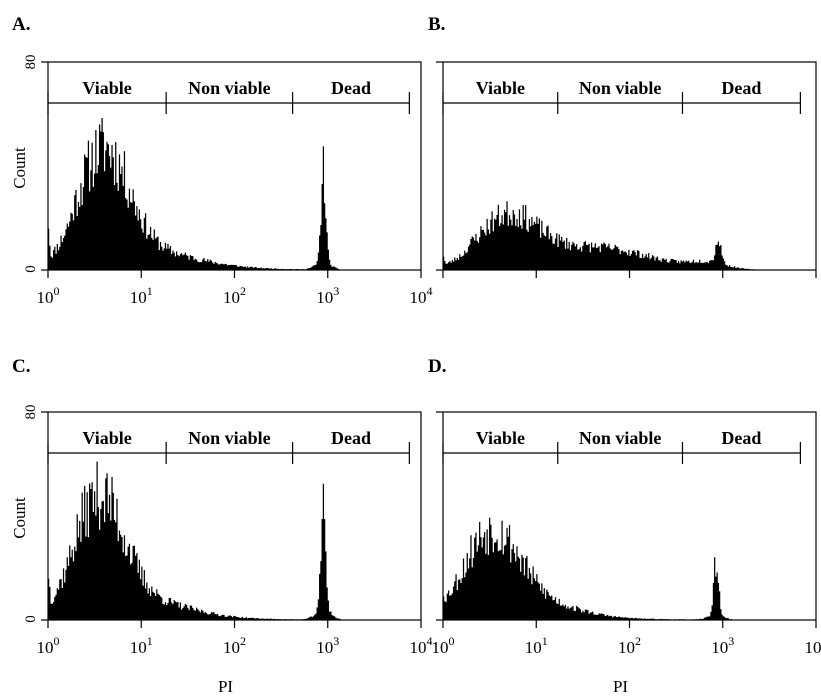 This screenshot has height=698, width=821. Describe the element at coordinates (21, 366) in the screenshot. I see `panel-label: C.` at that location.